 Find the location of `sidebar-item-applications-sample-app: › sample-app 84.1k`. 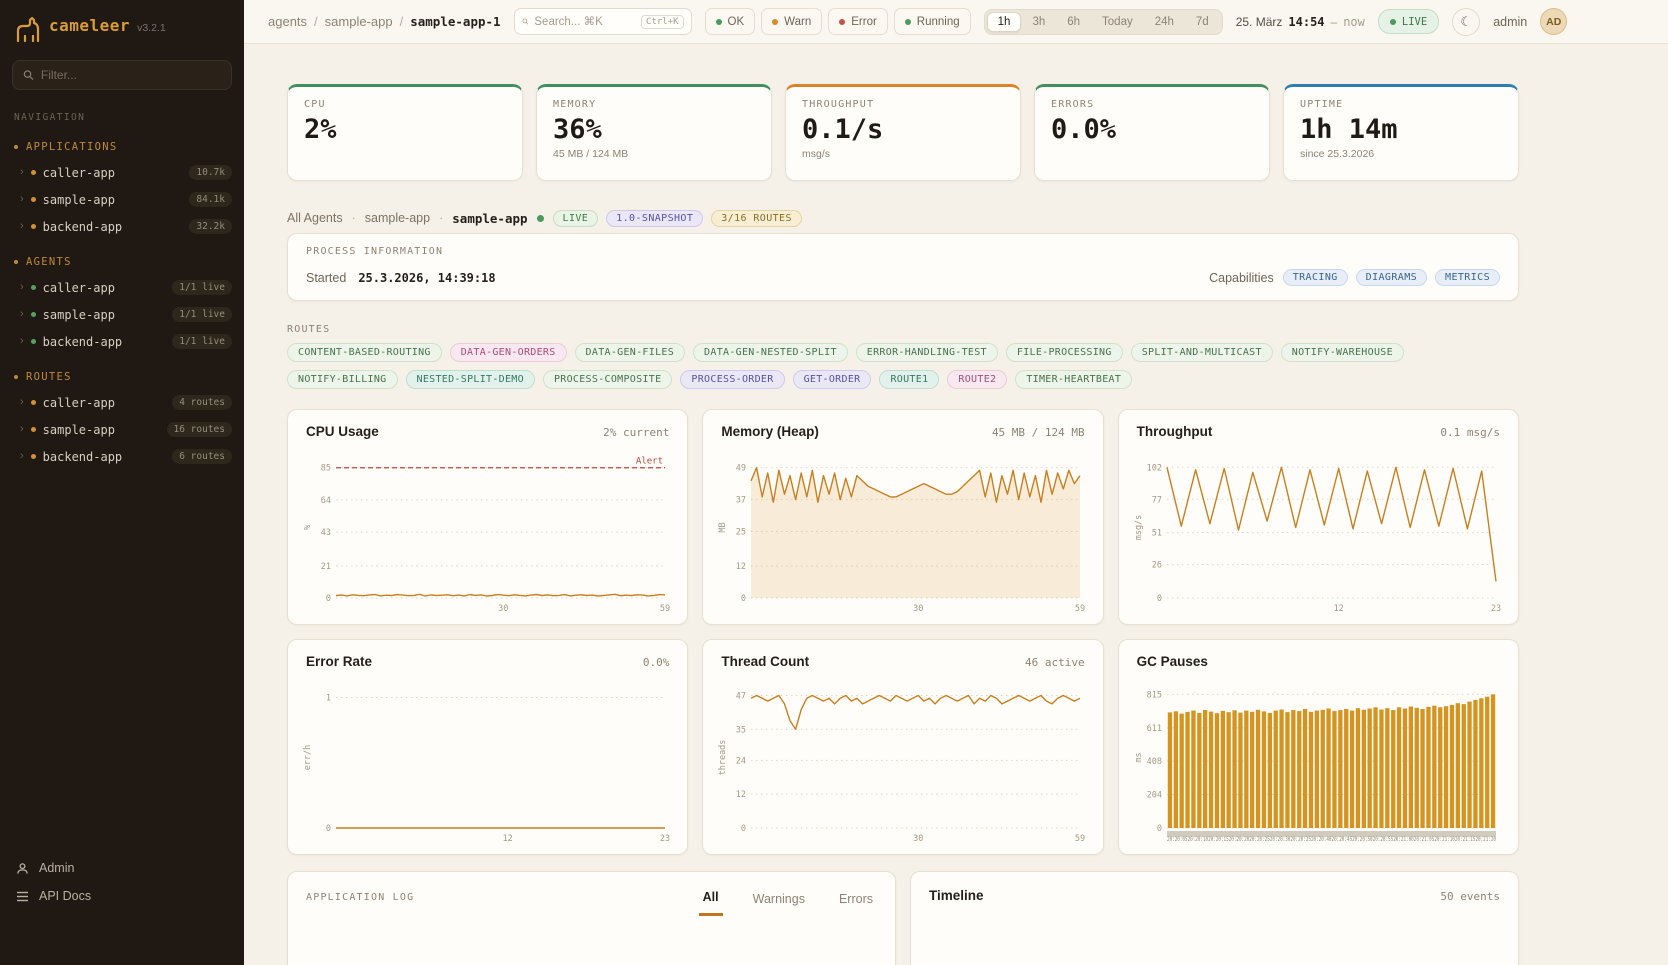

sidebar-item-applications-sample-app: › sample-app 84.1k is located at coordinates (122, 199).